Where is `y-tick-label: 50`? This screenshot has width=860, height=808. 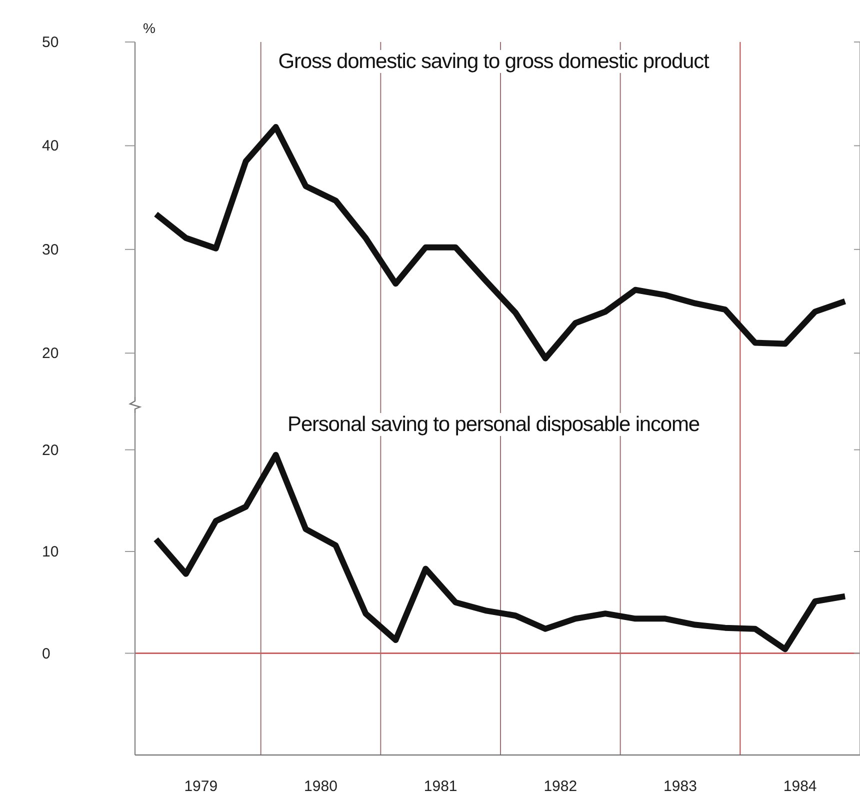 y-tick-label: 50 is located at coordinates (50, 42).